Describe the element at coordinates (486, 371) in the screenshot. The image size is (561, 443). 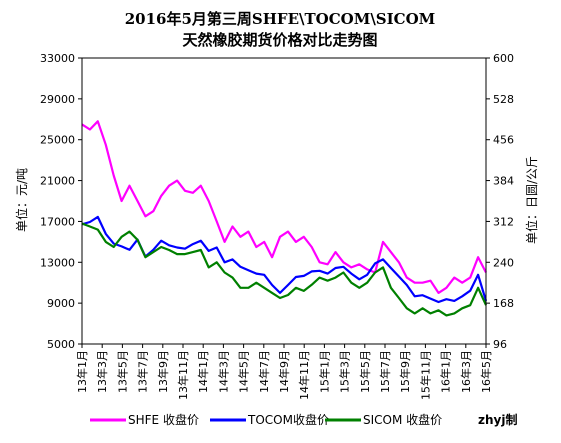
I see `x-tick-label: 16年5月` at that location.